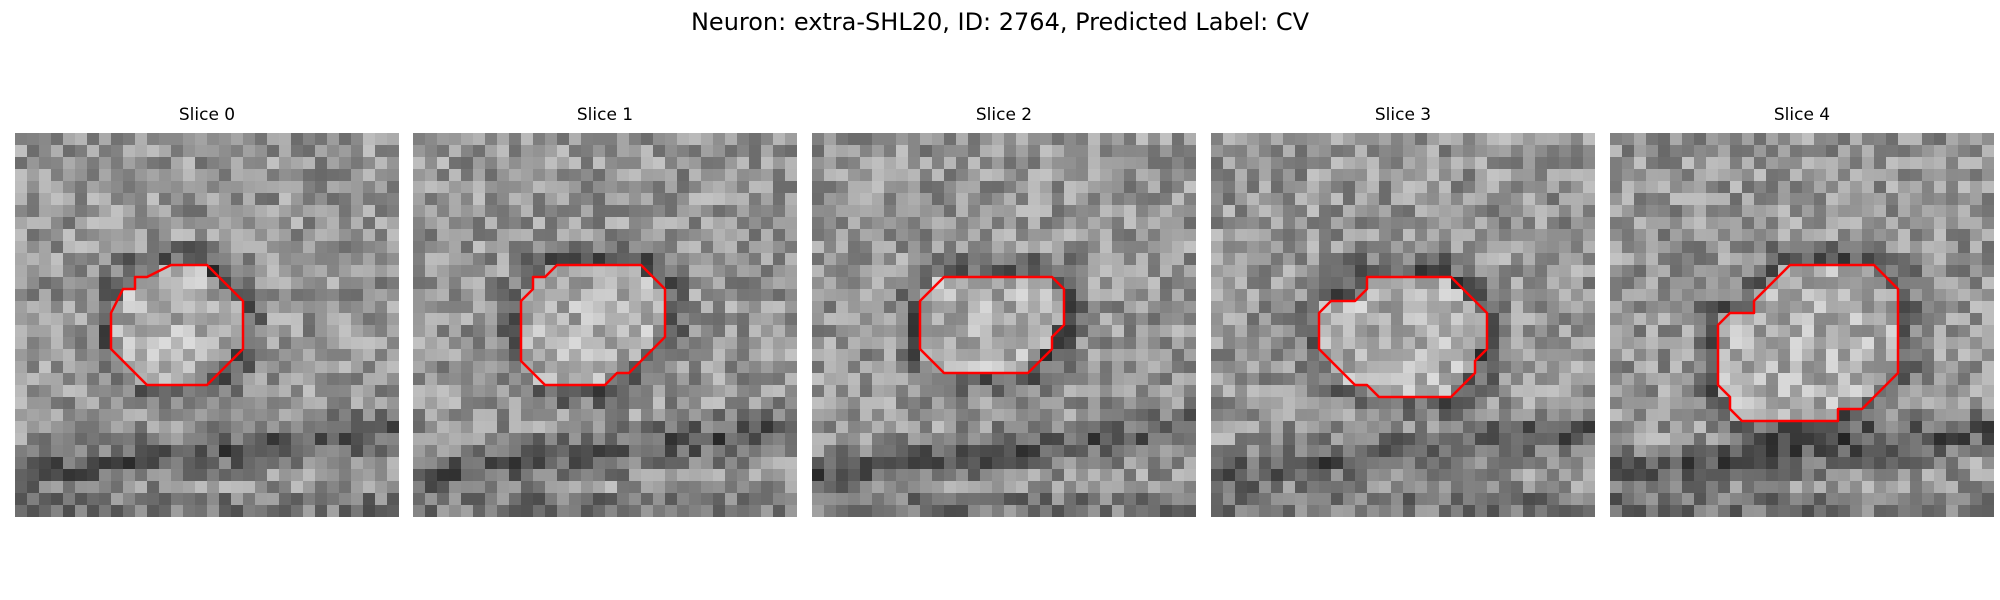  I want to click on slice-title: Slice 3, so click(1403, 115).